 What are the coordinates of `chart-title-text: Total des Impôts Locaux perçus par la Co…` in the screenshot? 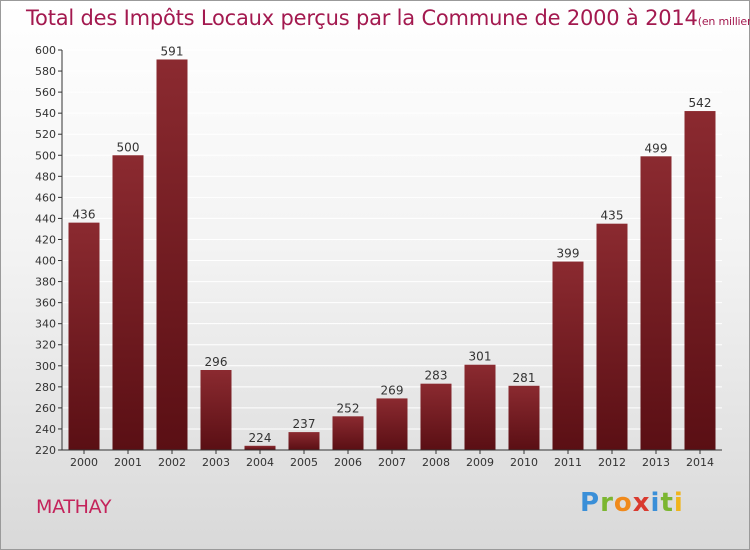 It's located at (362, 18).